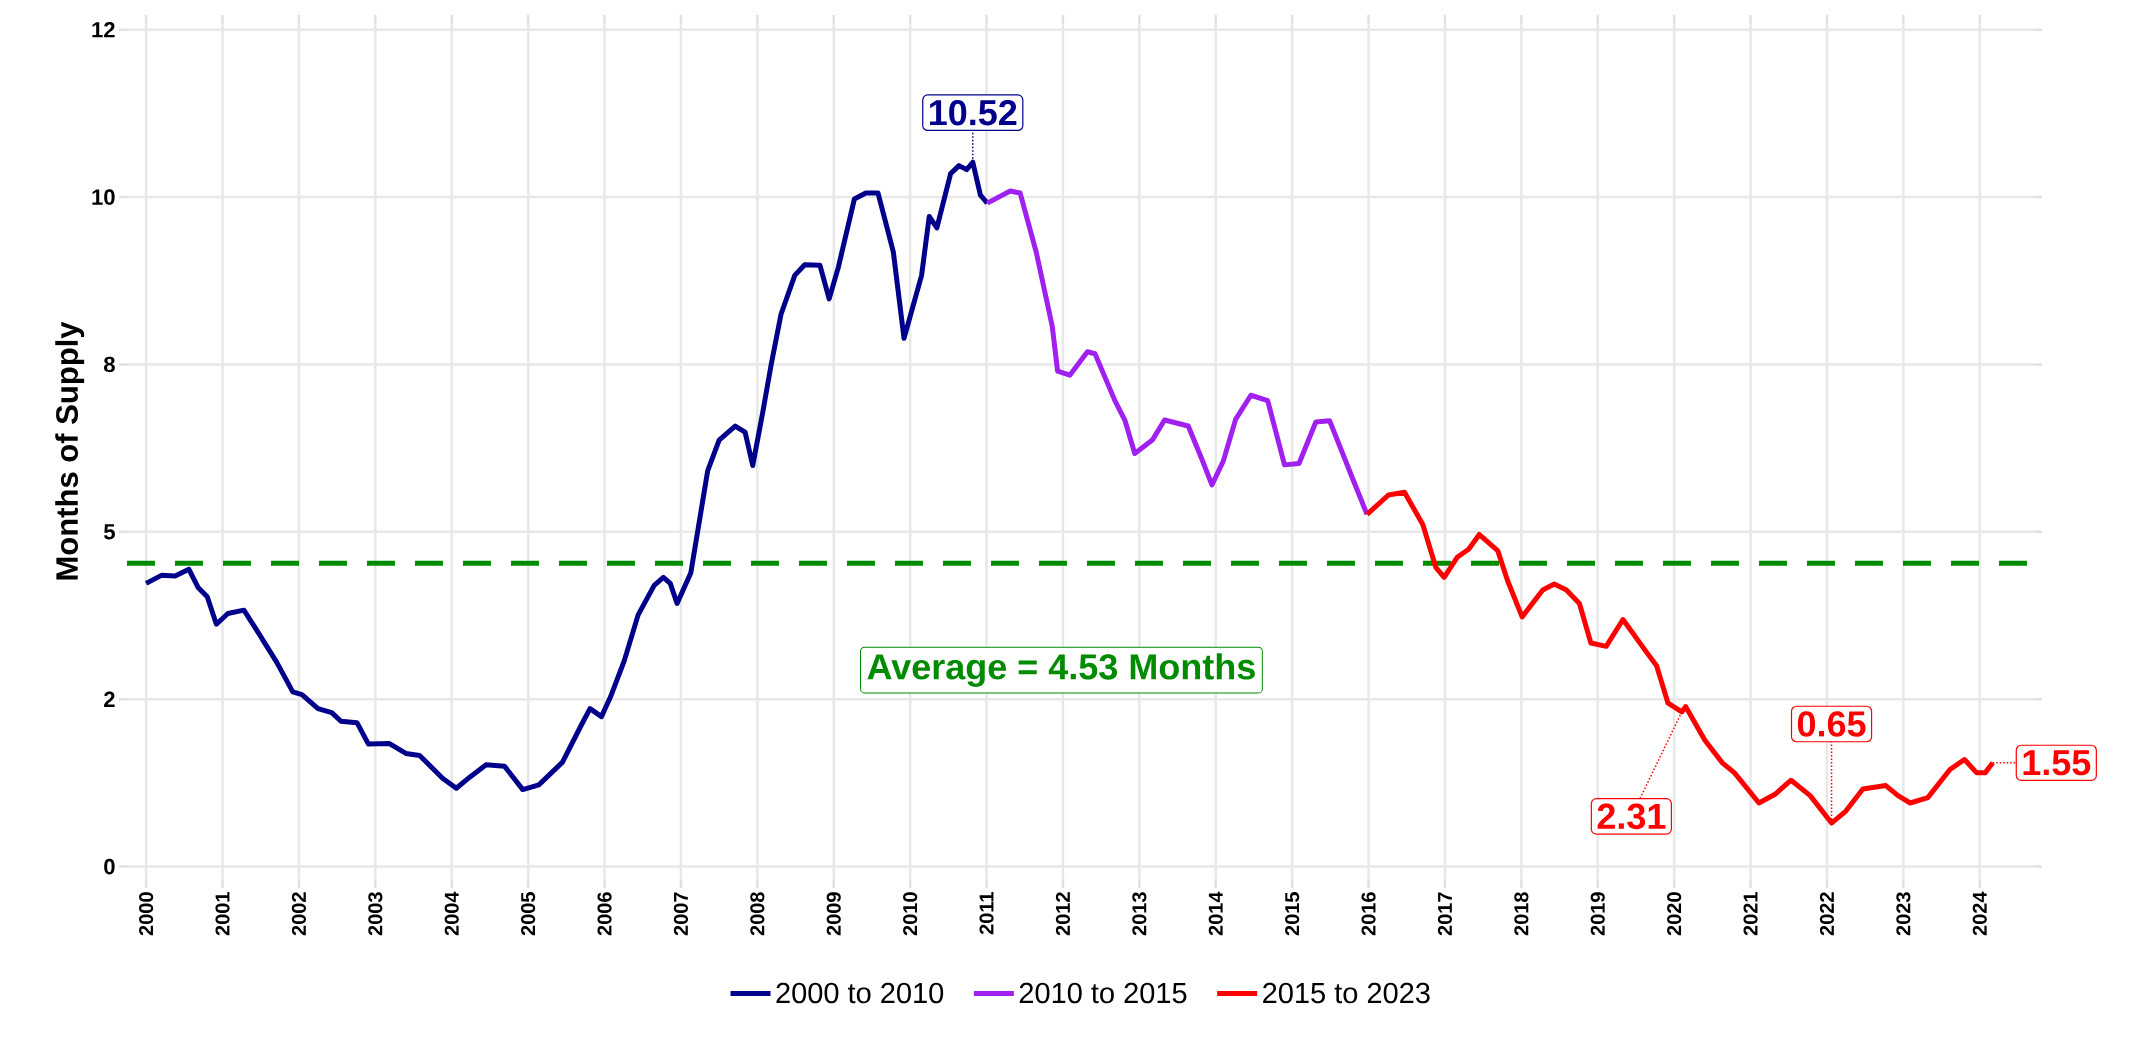  I want to click on x-tick-label: 2007, so click(680, 914).